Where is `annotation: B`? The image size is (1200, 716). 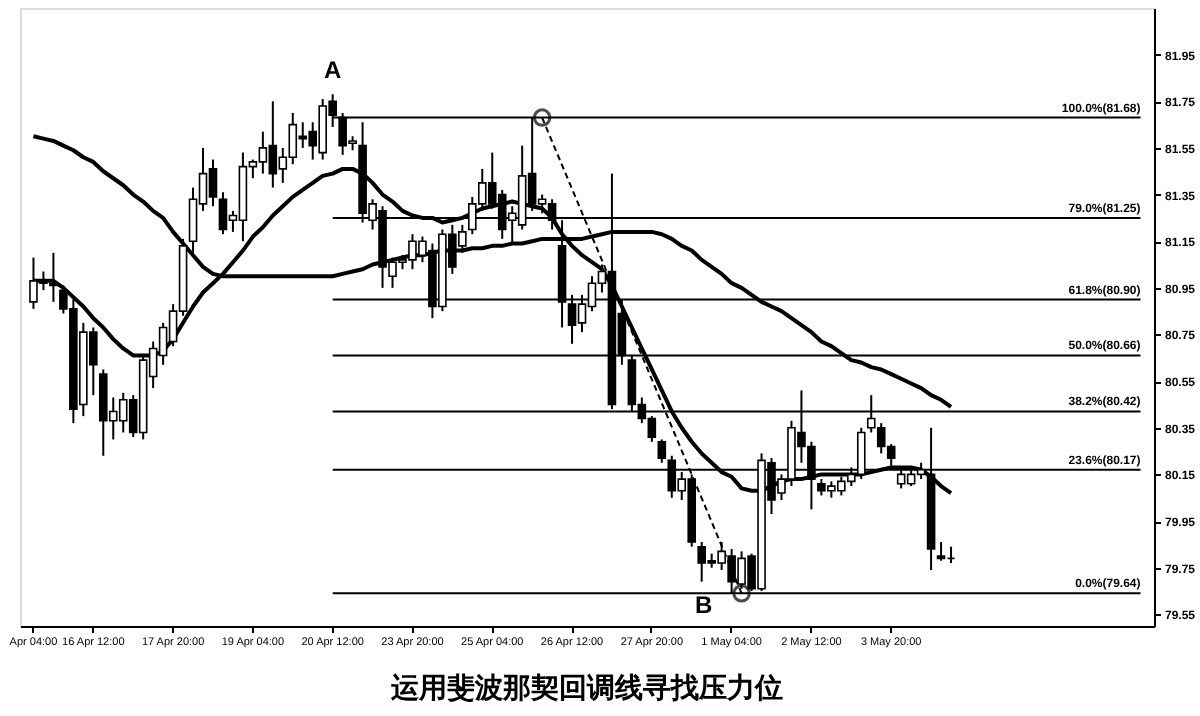
annotation: B is located at coordinates (703, 605).